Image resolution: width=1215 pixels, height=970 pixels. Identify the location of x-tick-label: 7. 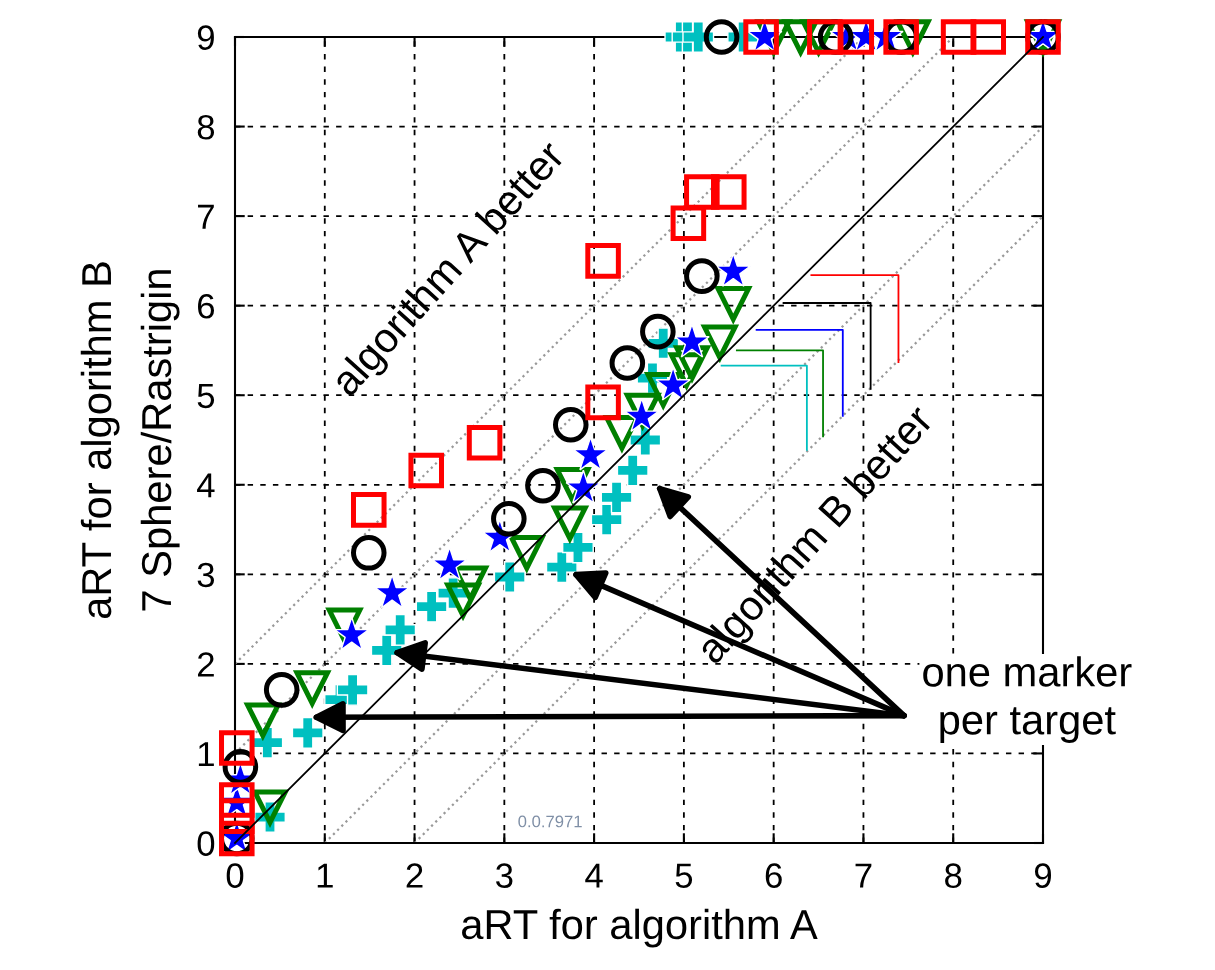
(863, 875).